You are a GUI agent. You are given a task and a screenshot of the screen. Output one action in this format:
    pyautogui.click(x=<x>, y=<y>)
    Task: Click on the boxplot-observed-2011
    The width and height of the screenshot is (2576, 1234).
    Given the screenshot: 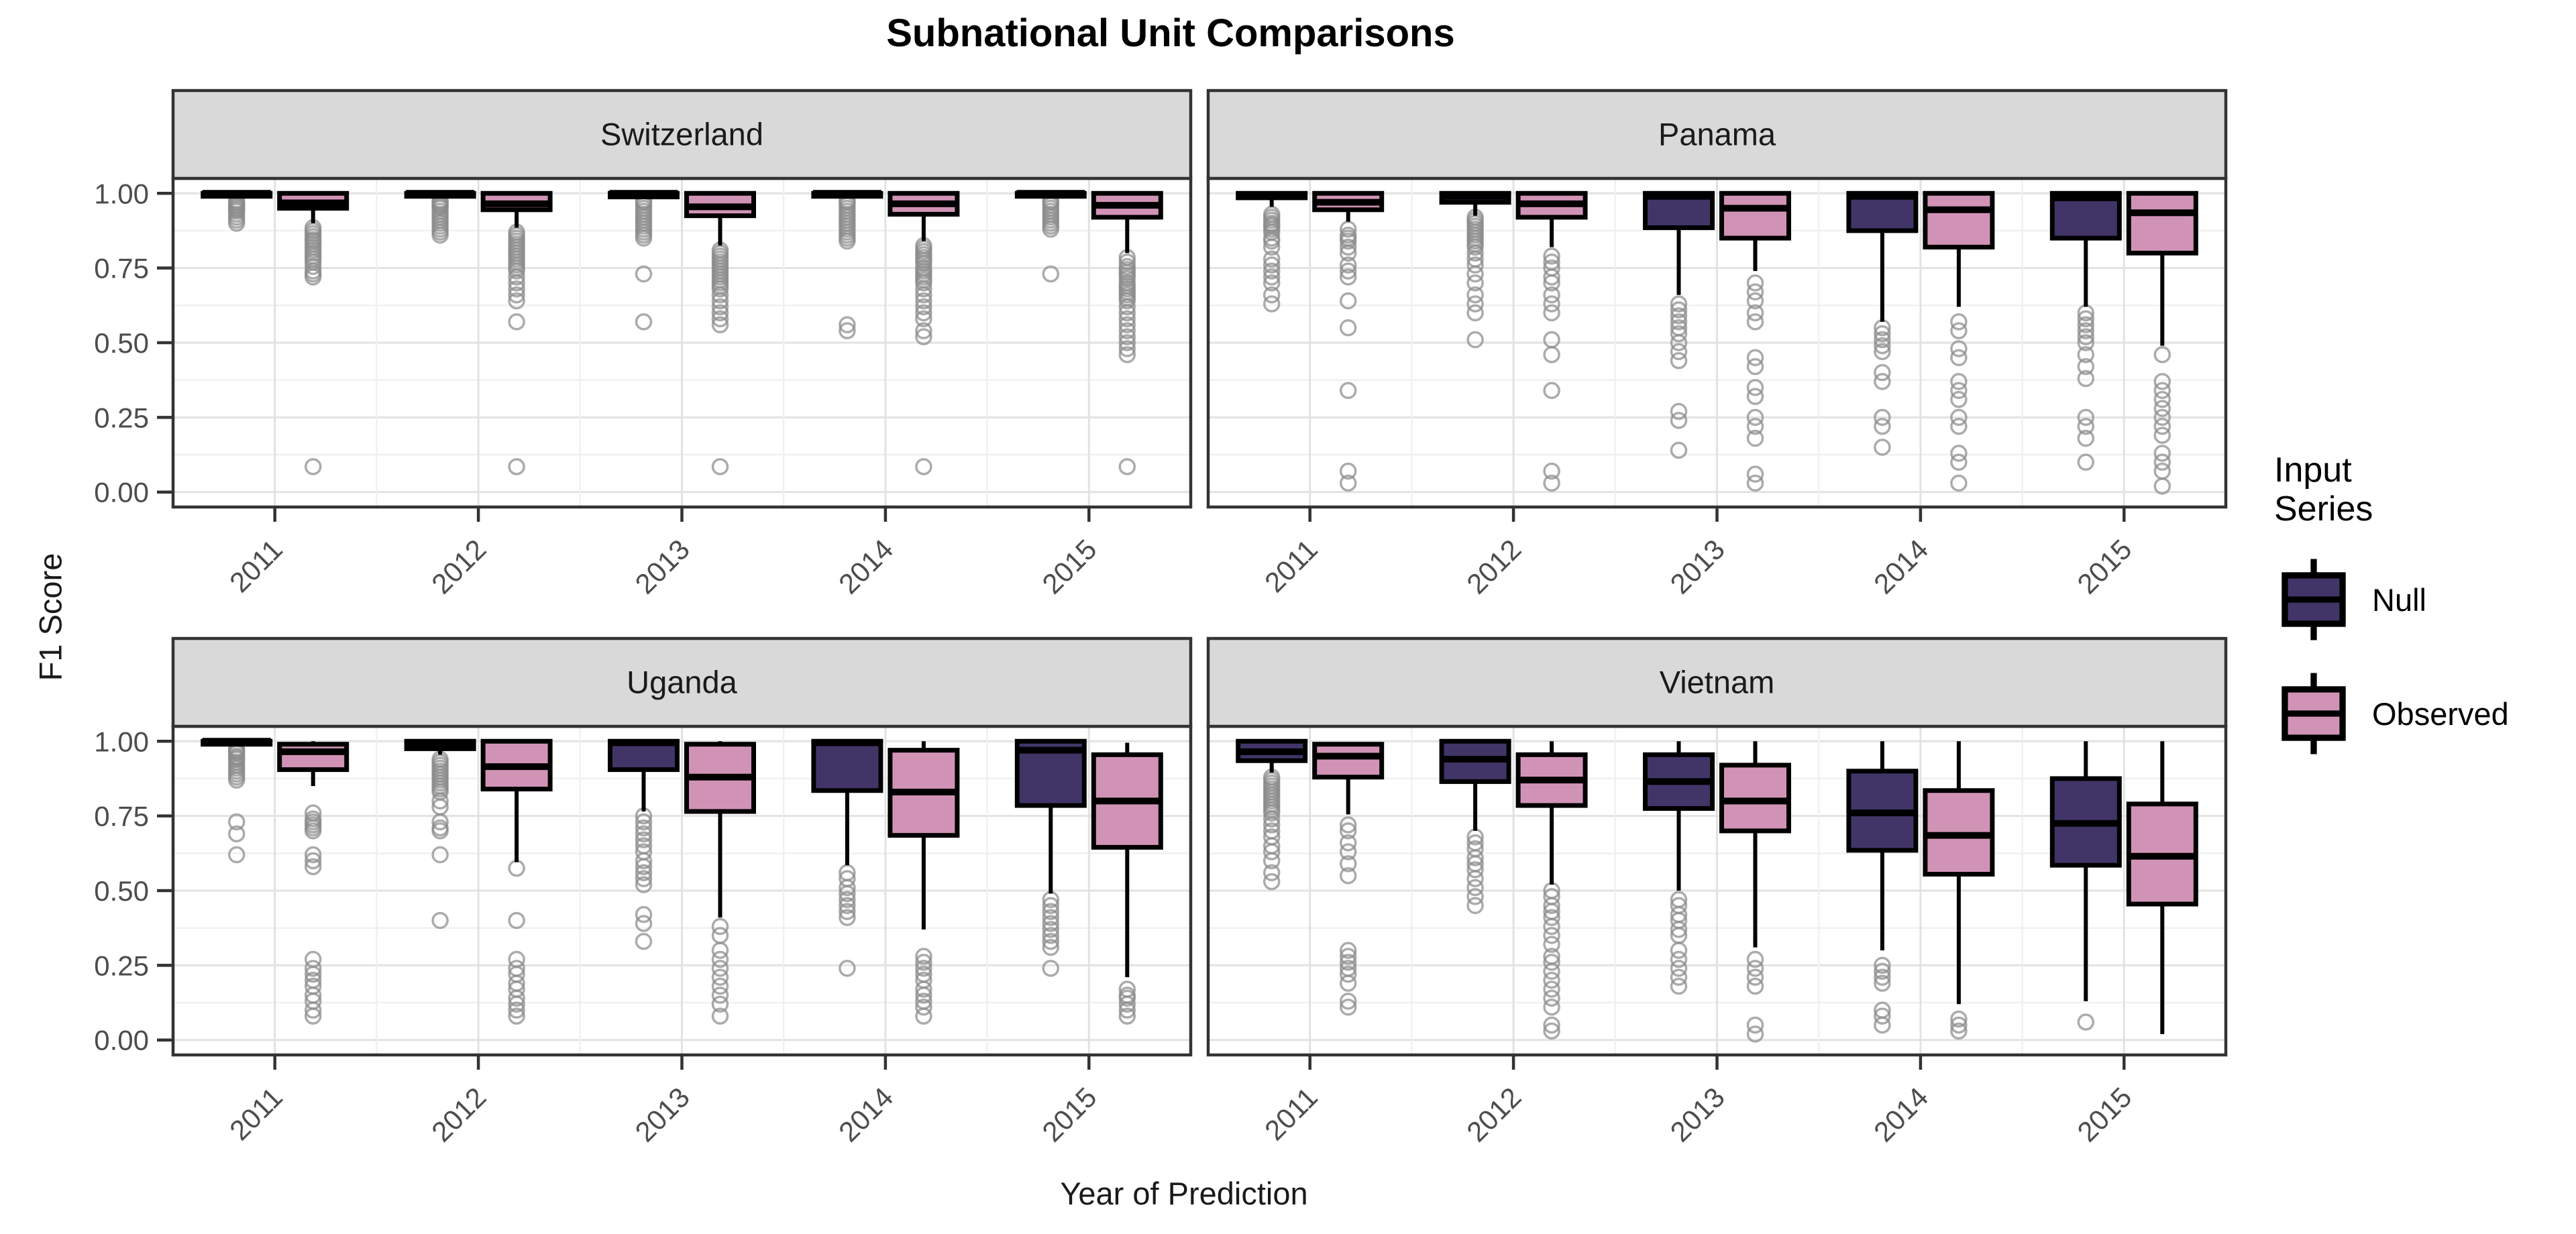 What is the action you would take?
    pyautogui.click(x=1348, y=341)
    